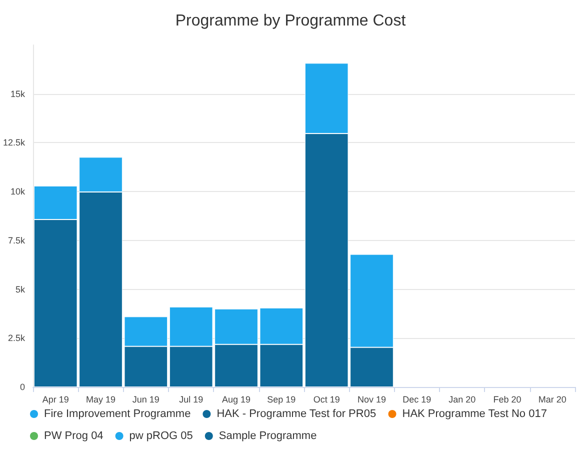 The width and height of the screenshot is (581, 450). Describe the element at coordinates (18, 93) in the screenshot. I see `y-tick-label: 15k` at that location.